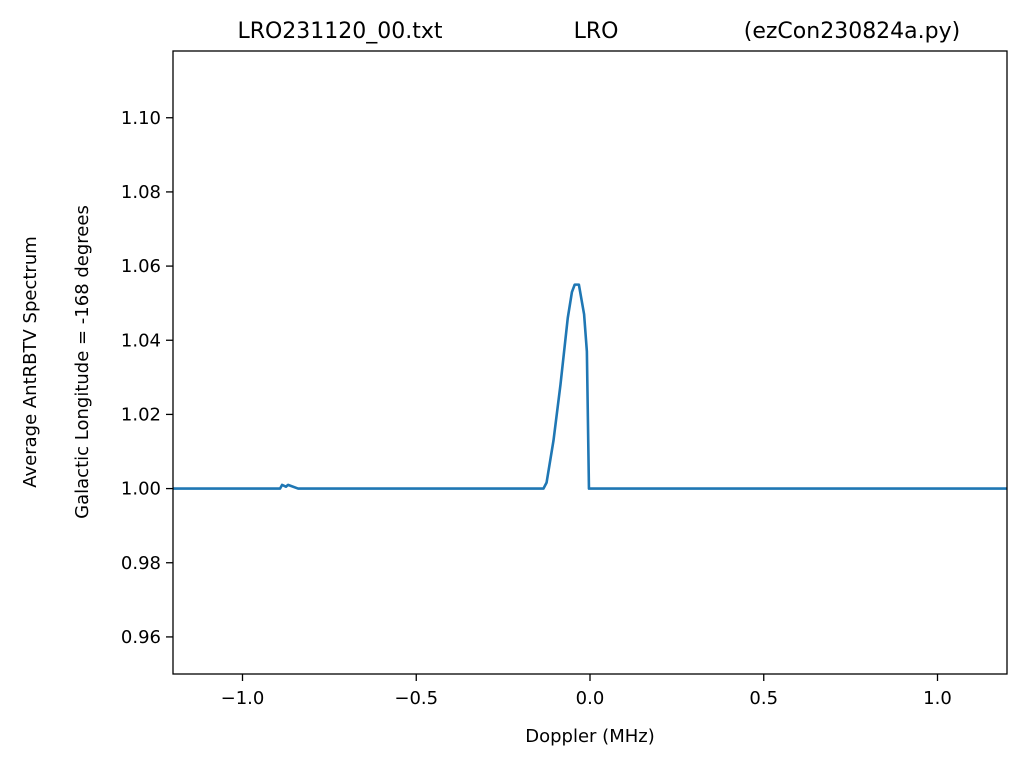  What do you see at coordinates (141, 340) in the screenshot?
I see `y-tick-label: 1.04` at bounding box center [141, 340].